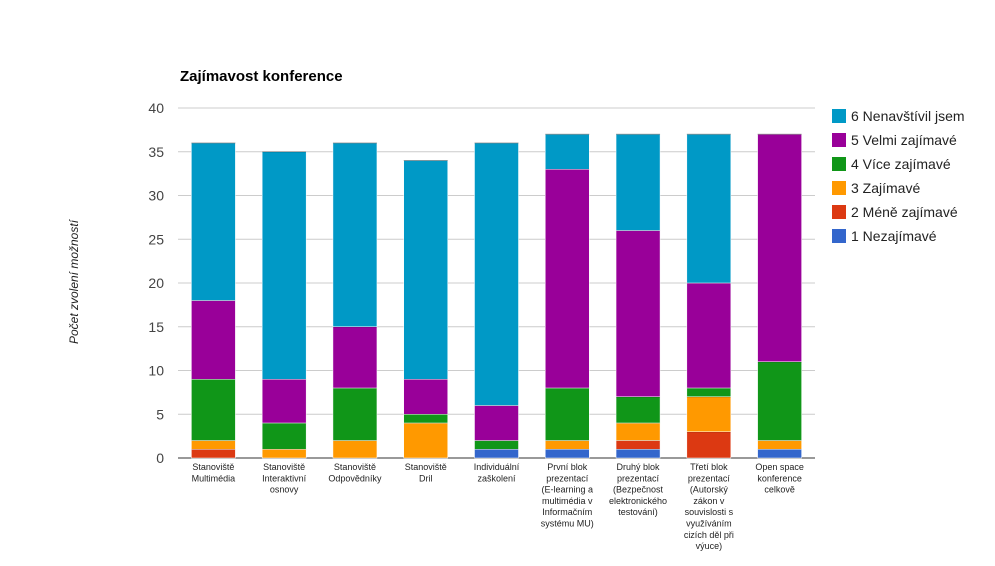  What do you see at coordinates (156, 108) in the screenshot?
I see `y-tick-label: 40` at bounding box center [156, 108].